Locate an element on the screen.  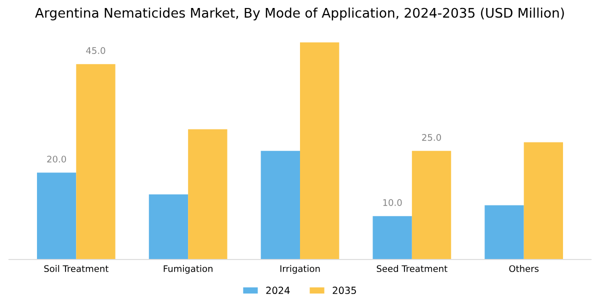
x-tick-label: Others is located at coordinates (524, 268).